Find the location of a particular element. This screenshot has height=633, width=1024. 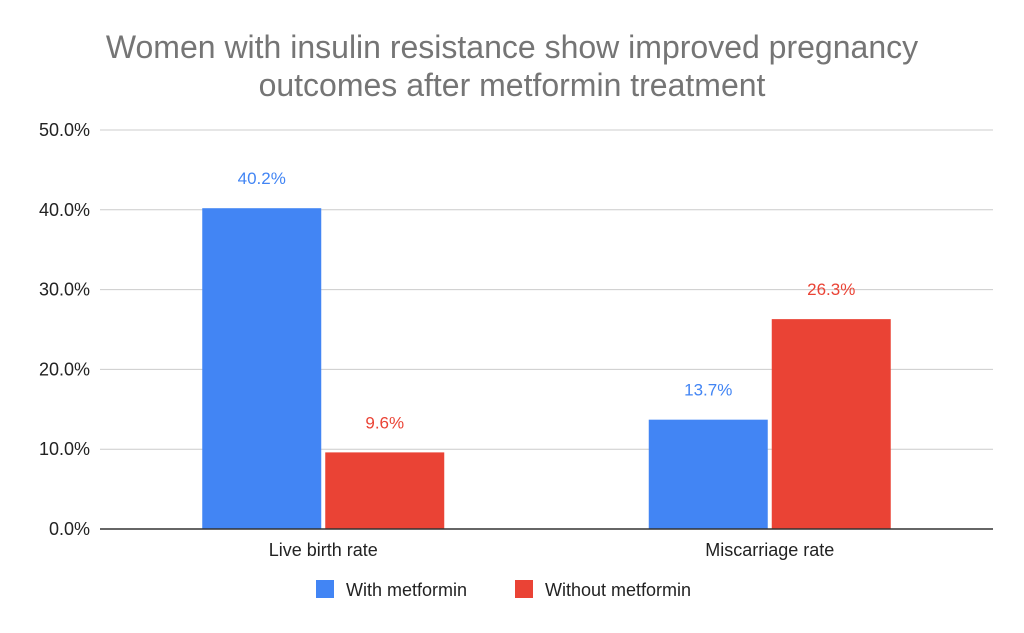

data-label: 26.3% is located at coordinates (831, 289).